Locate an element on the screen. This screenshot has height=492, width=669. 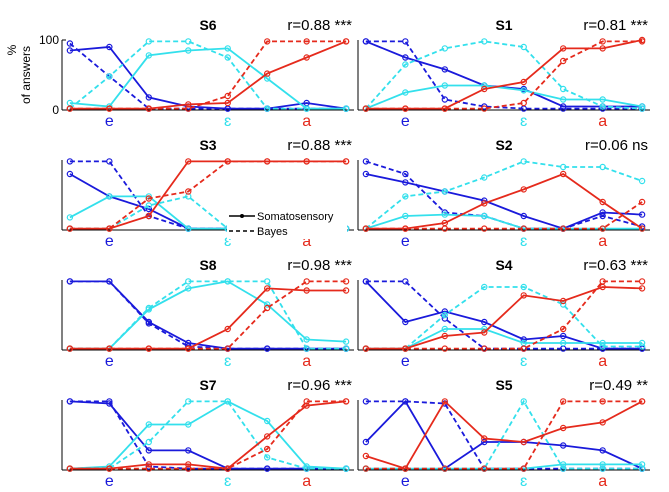
panel-title: S5 is located at coordinates (503, 385).